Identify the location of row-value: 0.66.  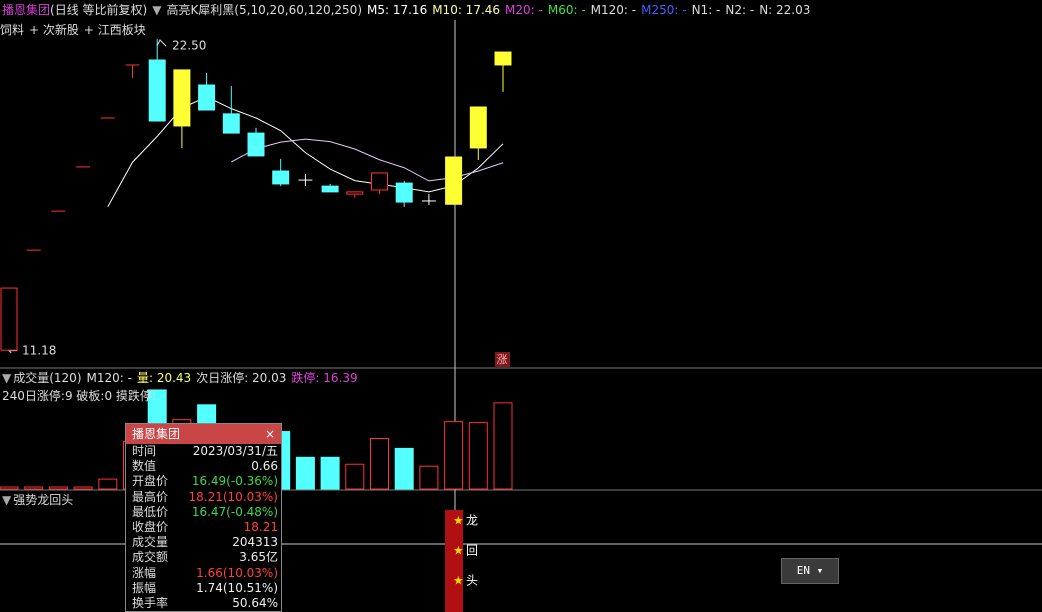
(264, 466).